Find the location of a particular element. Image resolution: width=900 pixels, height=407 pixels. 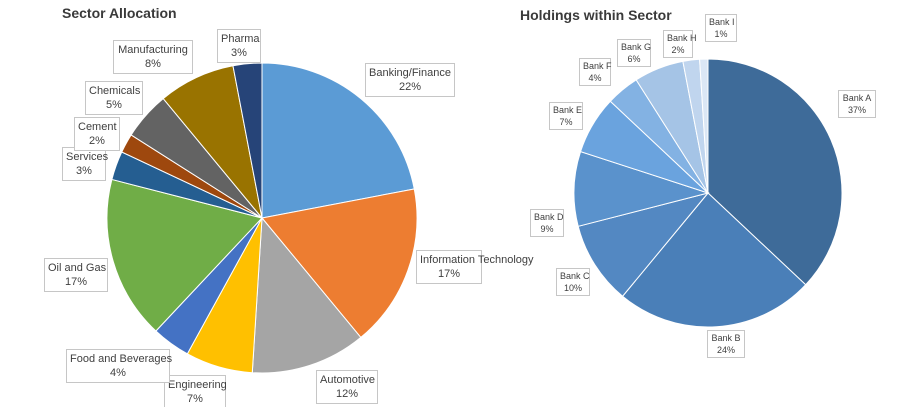

sector-slice-pharma is located at coordinates (247, 140).